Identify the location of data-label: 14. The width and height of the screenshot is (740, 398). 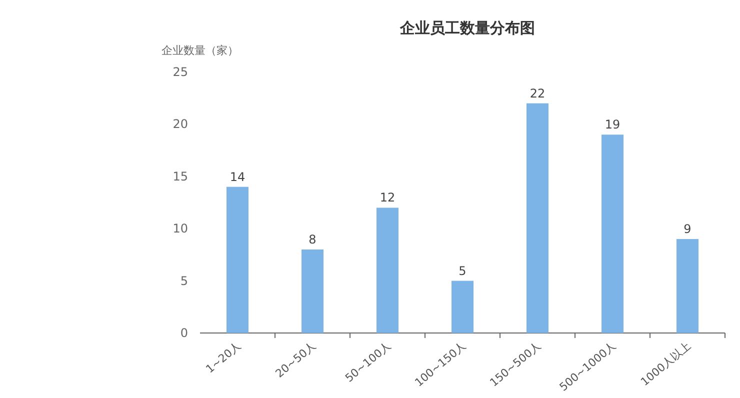
(238, 177).